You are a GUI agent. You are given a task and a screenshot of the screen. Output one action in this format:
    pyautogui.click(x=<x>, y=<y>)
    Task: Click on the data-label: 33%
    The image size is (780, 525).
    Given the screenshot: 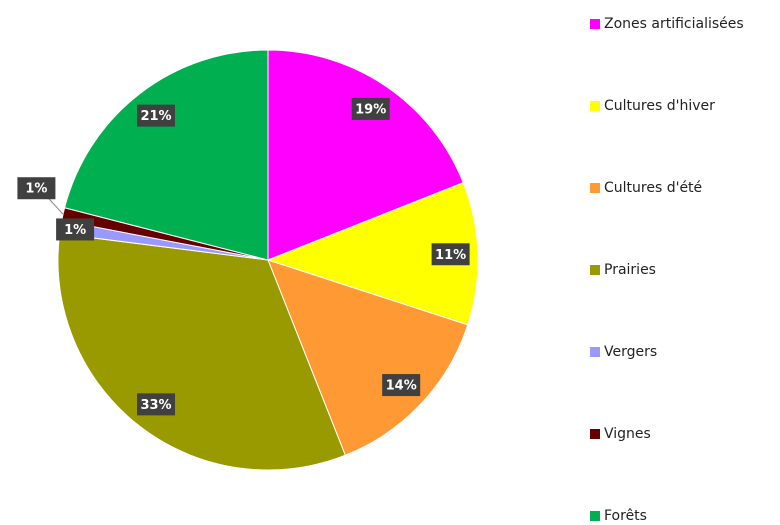 What is the action you would take?
    pyautogui.click(x=155, y=405)
    